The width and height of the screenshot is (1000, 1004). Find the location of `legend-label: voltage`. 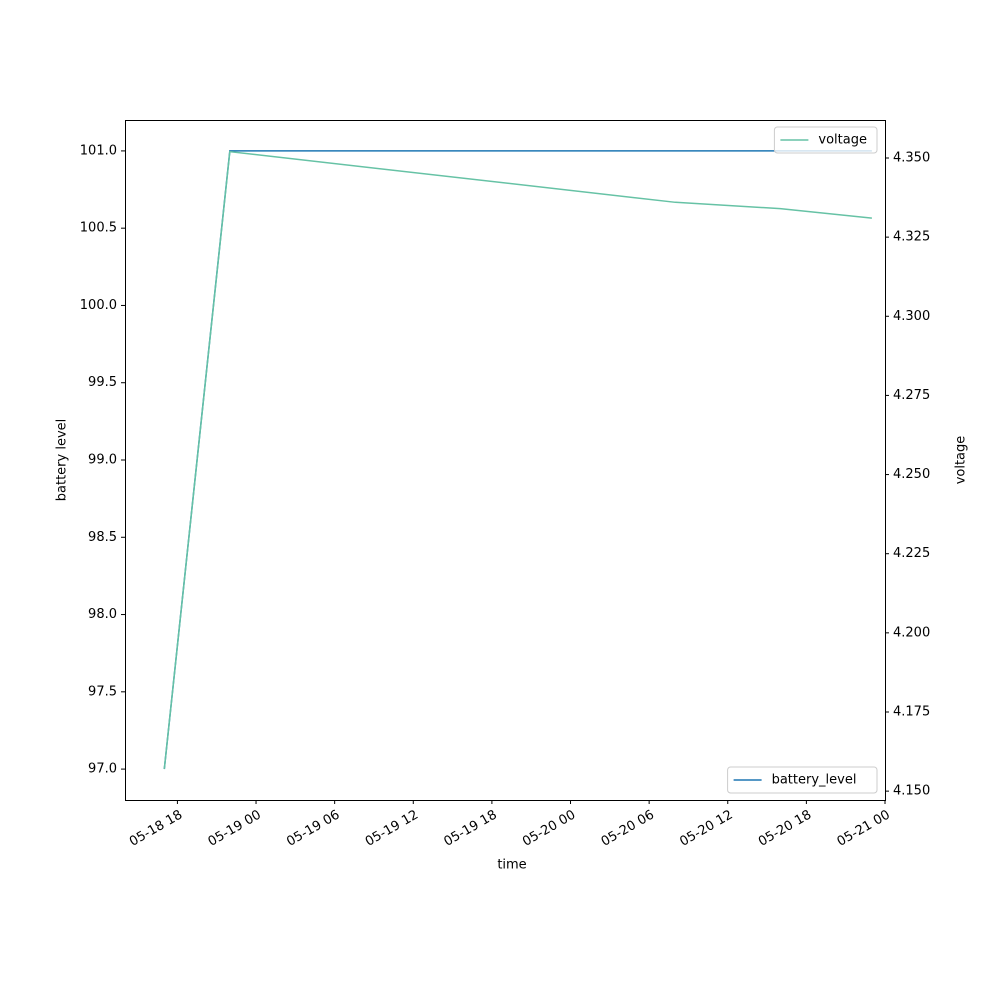

legend-label: voltage is located at coordinates (842, 140).